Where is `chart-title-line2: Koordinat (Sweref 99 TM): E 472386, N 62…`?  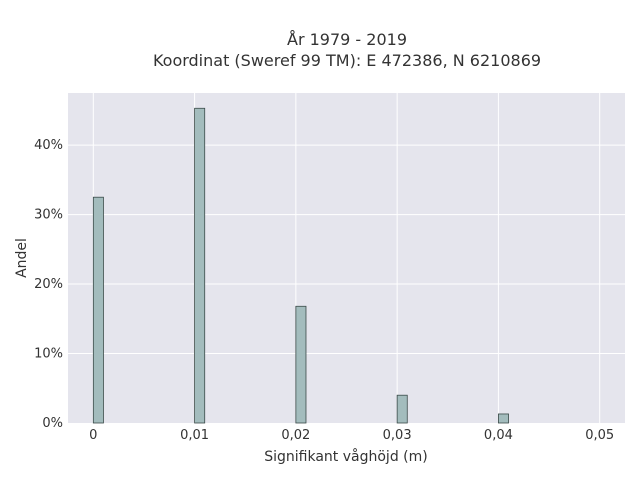 chart-title-line2: Koordinat (Sweref 99 TM): E 472386, N 62… is located at coordinates (347, 60).